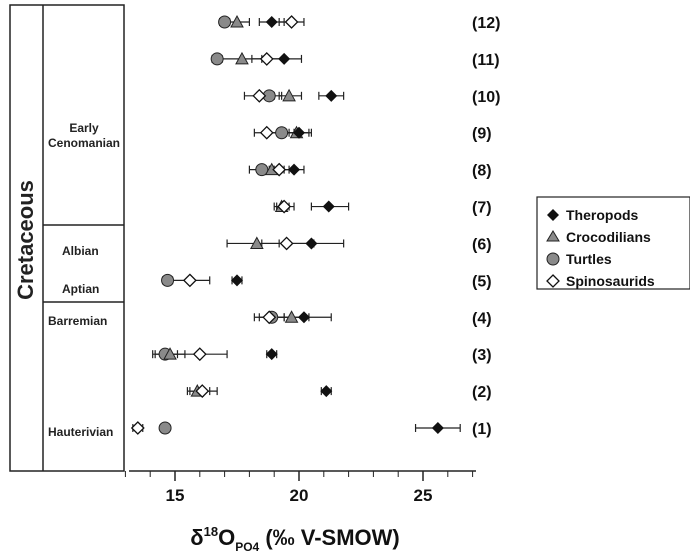 The image size is (690, 553). I want to click on row-labels: (12) (11) (10) (9) (8) (7) (6) (5) (4) (3) (2) (1), so click(486, 226).